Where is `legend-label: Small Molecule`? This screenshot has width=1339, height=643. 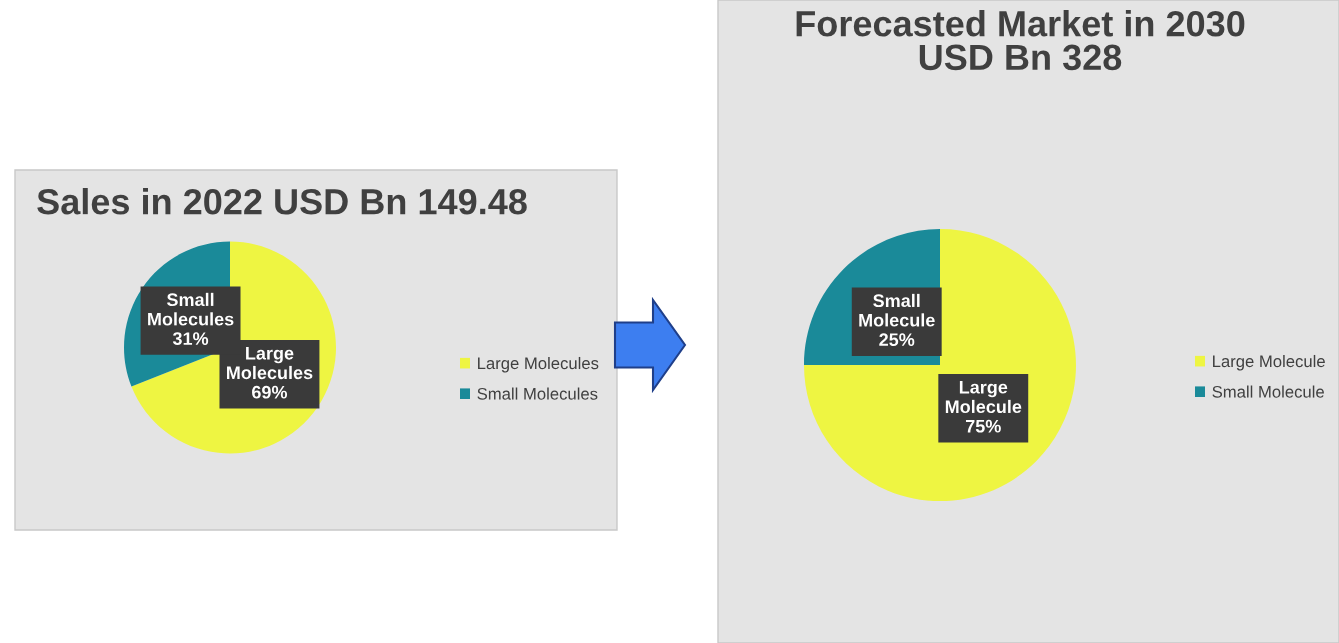 legend-label: Small Molecule is located at coordinates (1268, 391).